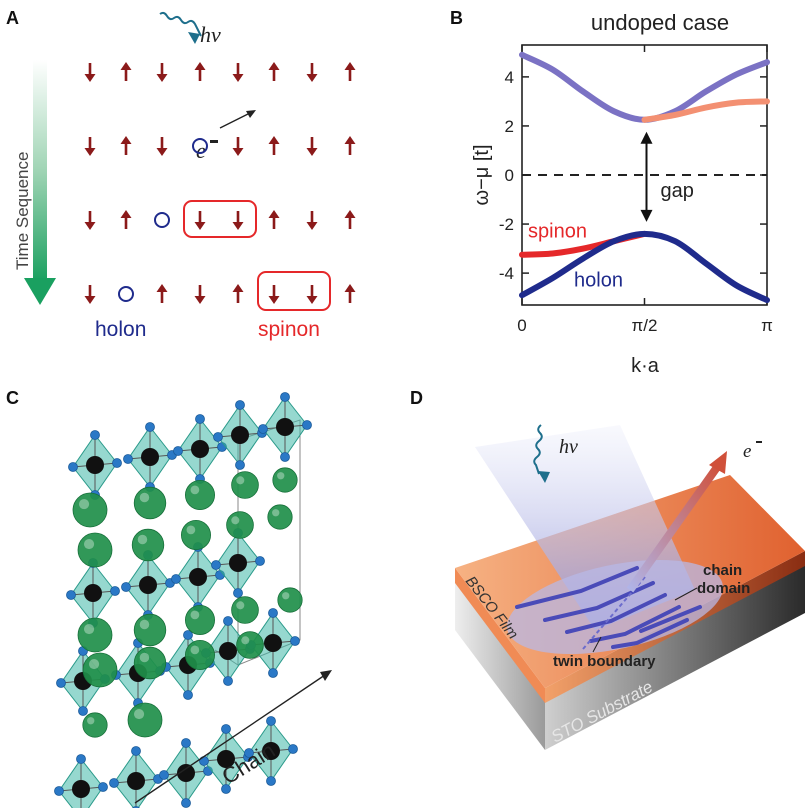 This screenshot has width=805, height=808. I want to click on y-tick-label: 2, so click(509, 126).